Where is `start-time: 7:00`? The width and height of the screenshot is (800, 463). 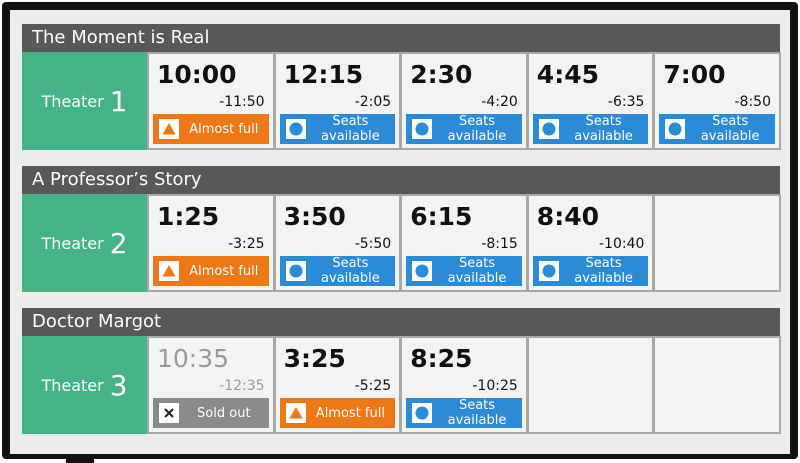 start-time: 7:00 is located at coordinates (694, 74).